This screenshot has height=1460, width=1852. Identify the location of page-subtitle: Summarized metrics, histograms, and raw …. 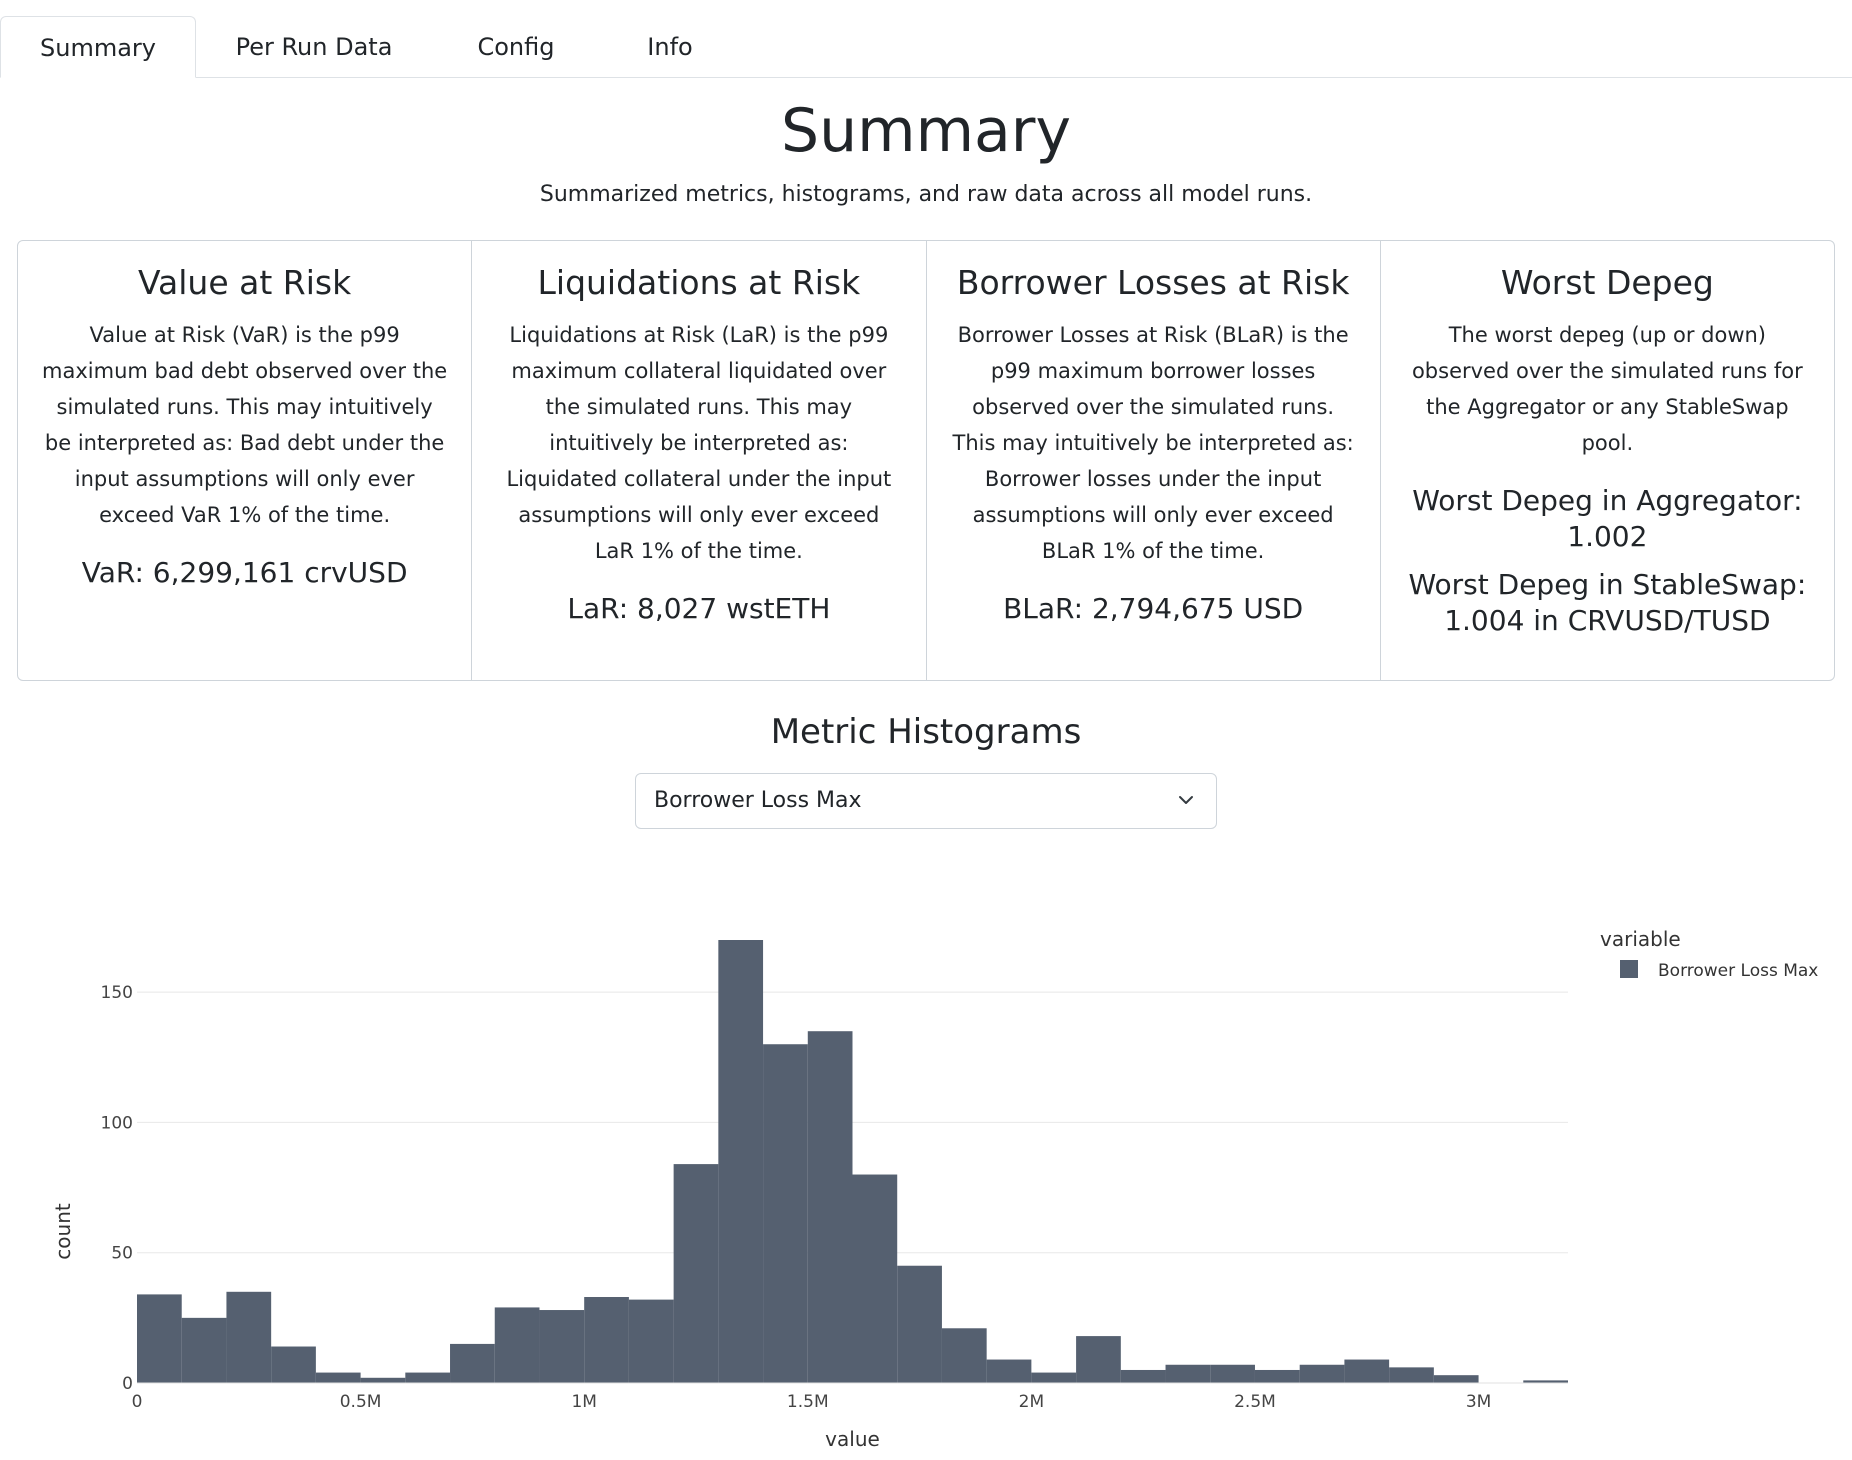
(926, 194).